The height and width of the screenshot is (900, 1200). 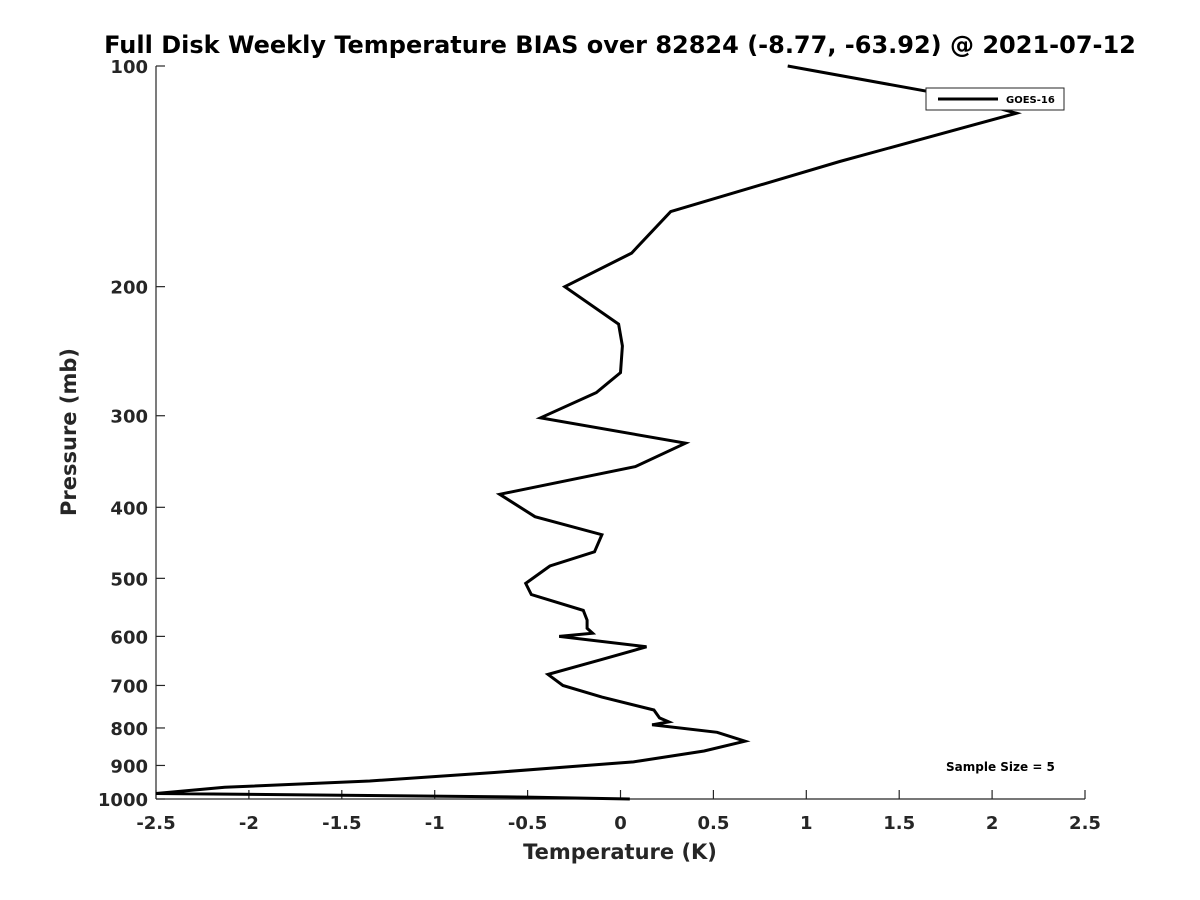 I want to click on y-tick-label: 500, so click(x=129, y=579).